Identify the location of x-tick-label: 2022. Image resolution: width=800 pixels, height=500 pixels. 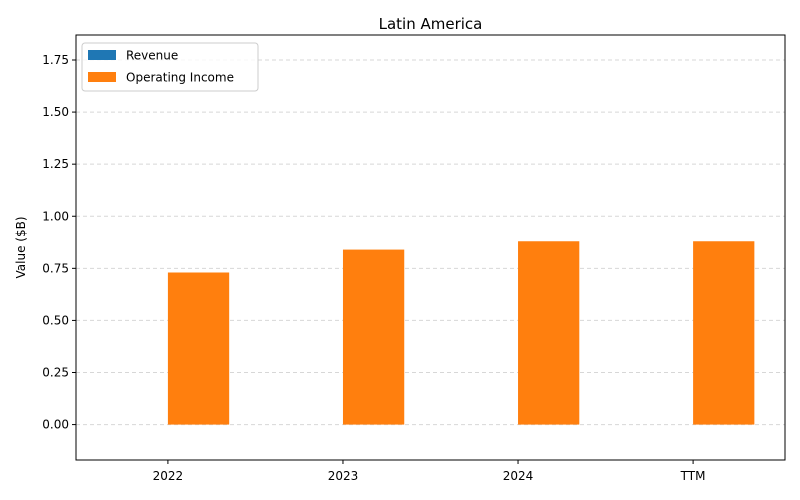
(168, 476).